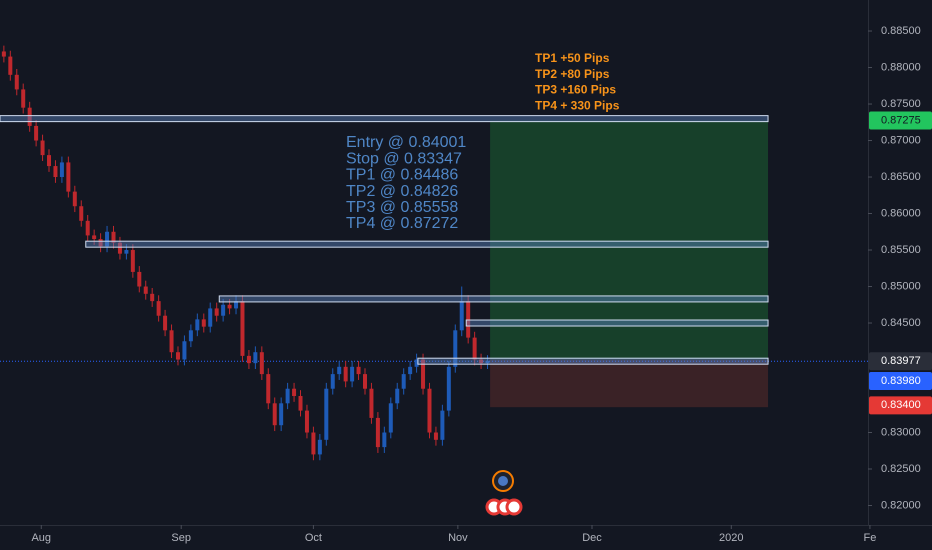 This screenshot has height=550, width=932. I want to click on y-tick-label: 0.86500, so click(901, 177).